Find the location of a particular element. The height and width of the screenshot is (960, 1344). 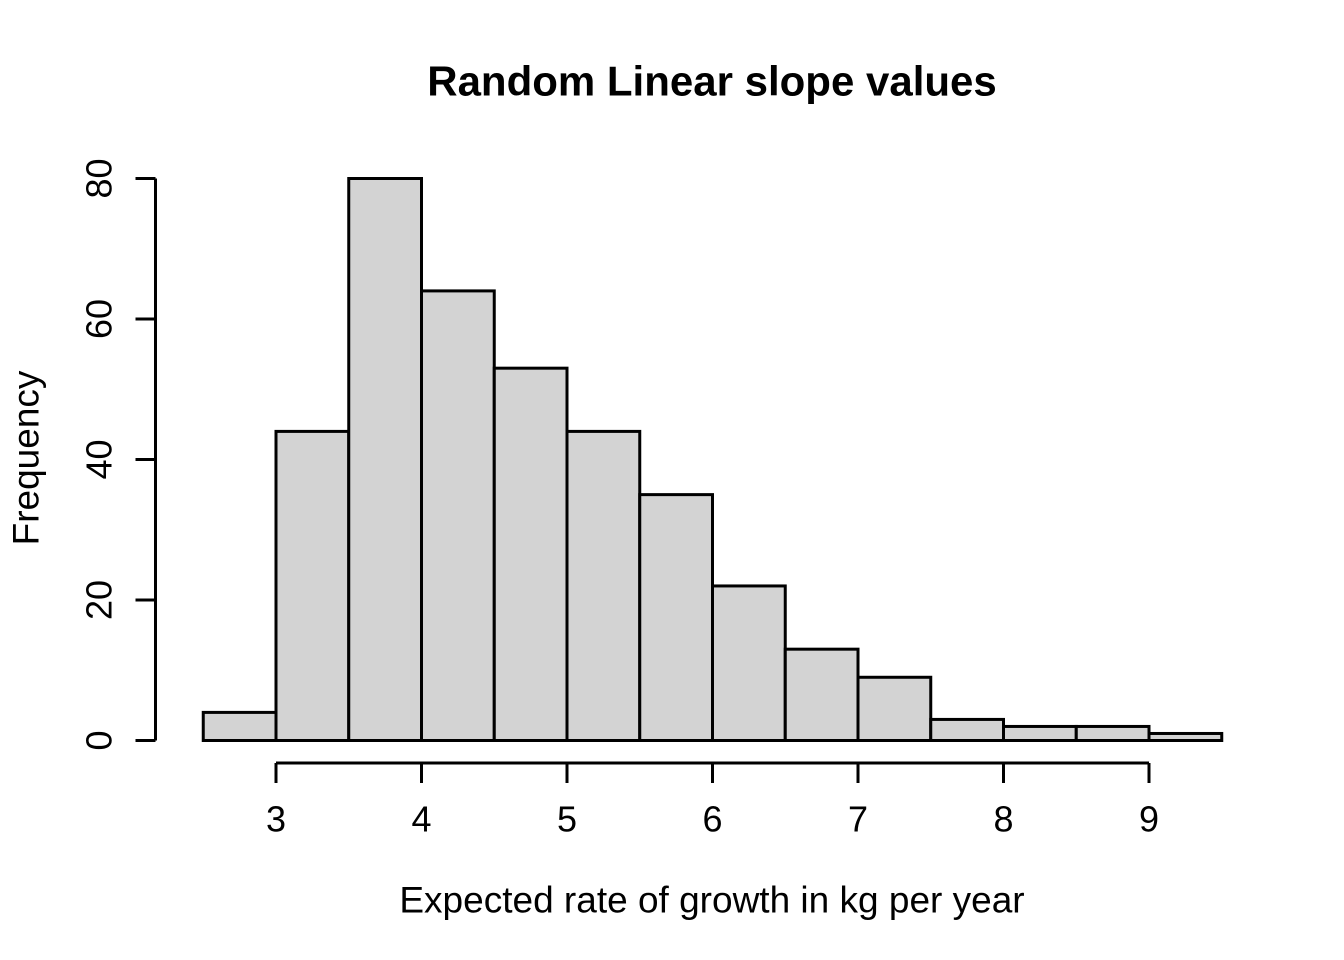

x-tick-label: 8 is located at coordinates (1003, 819).